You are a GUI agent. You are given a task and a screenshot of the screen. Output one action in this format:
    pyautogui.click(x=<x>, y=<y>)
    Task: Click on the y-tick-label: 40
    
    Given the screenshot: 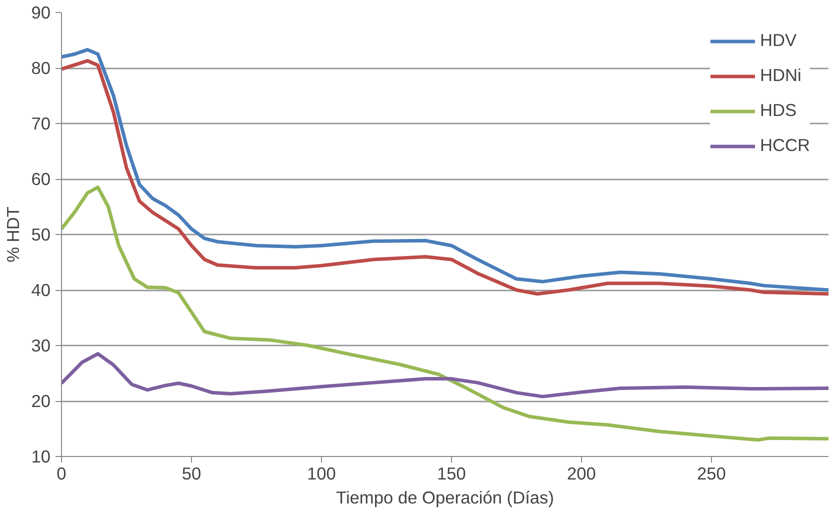 What is the action you would take?
    pyautogui.click(x=41, y=290)
    